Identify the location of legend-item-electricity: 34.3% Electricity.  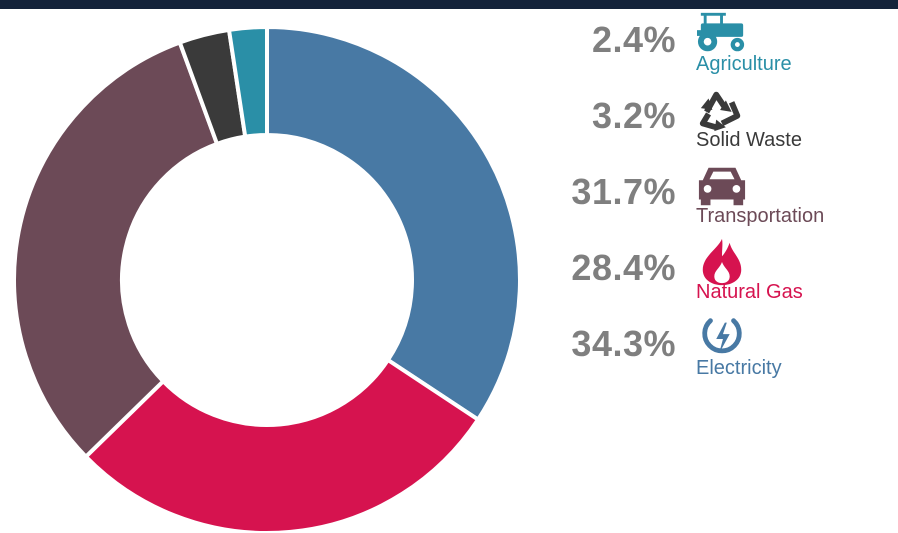
(718, 351).